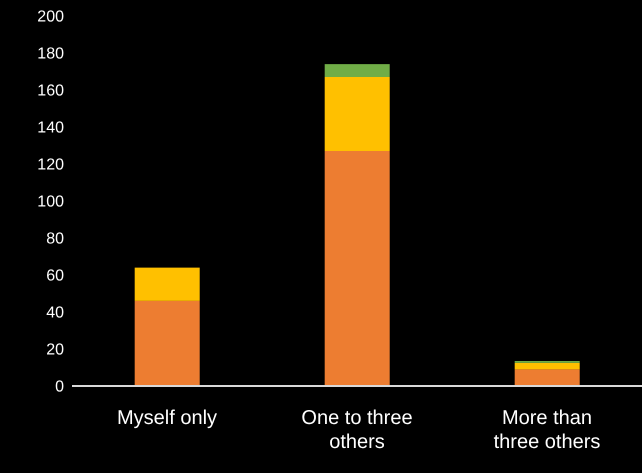 The width and height of the screenshot is (642, 473). Describe the element at coordinates (55, 350) in the screenshot. I see `y-tick-label: 20` at that location.